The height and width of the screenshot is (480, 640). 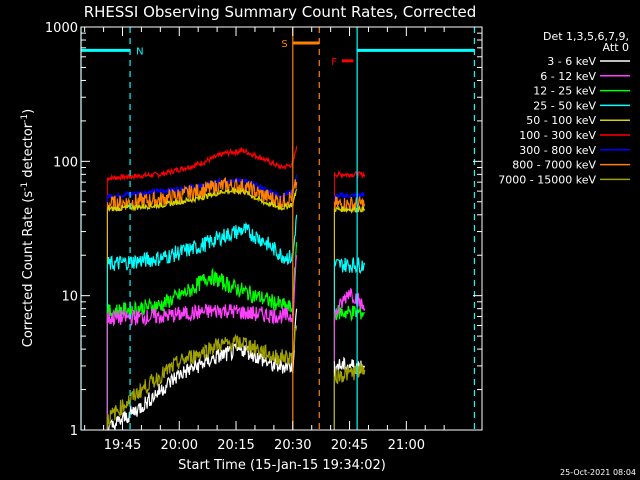 I want to click on y-axis-label-exp-1: -1, so click(x=25, y=186).